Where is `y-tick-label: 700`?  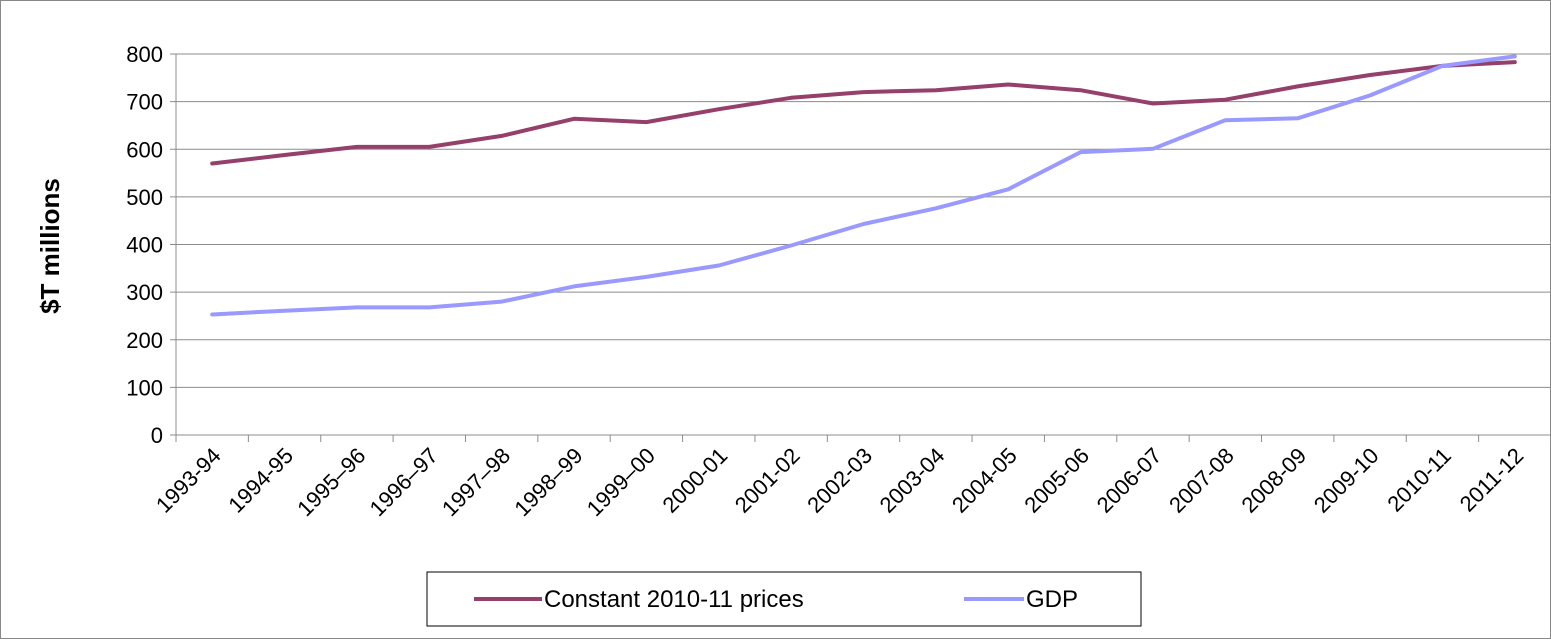
y-tick-label: 700 is located at coordinates (144, 102).